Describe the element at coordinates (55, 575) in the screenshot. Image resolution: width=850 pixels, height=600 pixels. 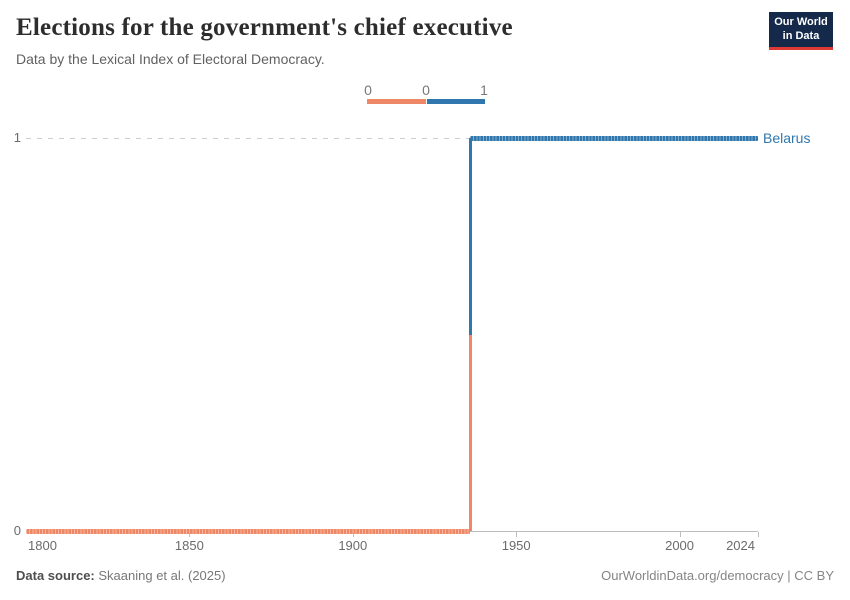
I see `data-source-label: Data source:` at that location.